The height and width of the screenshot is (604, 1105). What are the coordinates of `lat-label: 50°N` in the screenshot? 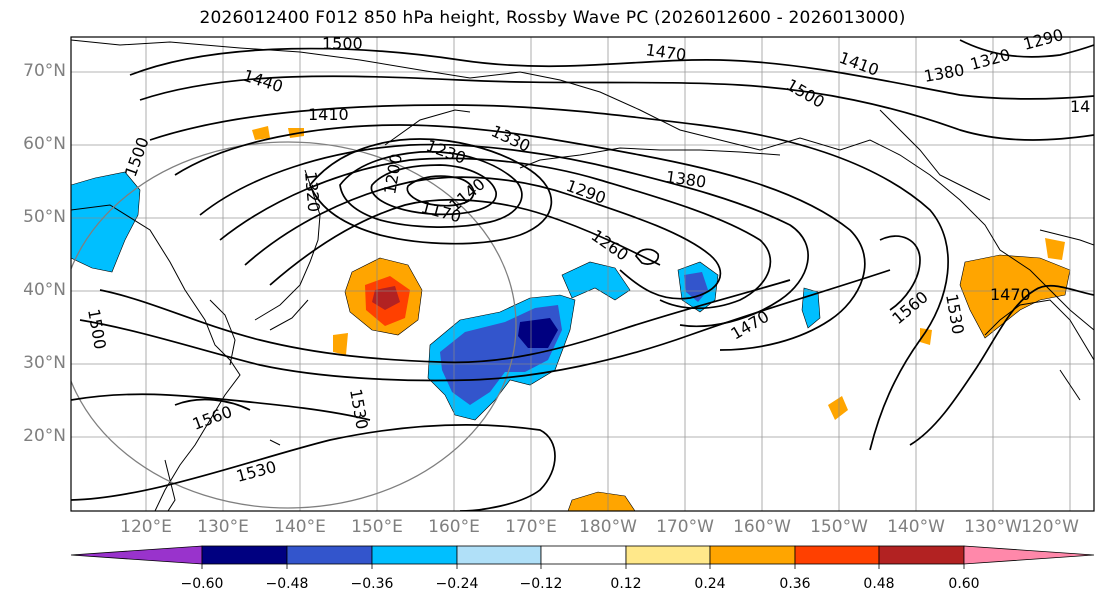 It's located at (44, 217).